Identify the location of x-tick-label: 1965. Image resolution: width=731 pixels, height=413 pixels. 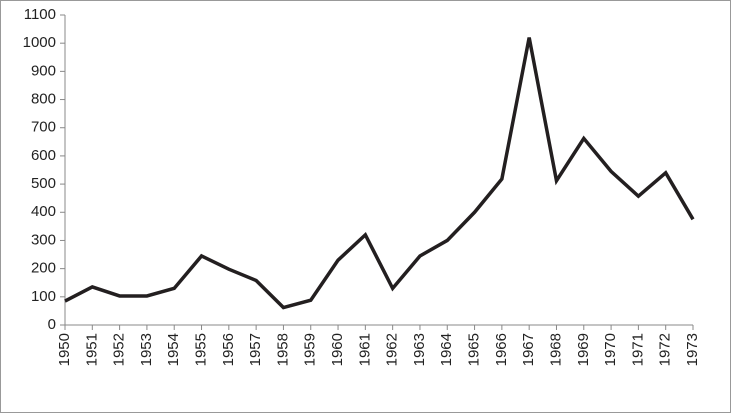
(474, 349).